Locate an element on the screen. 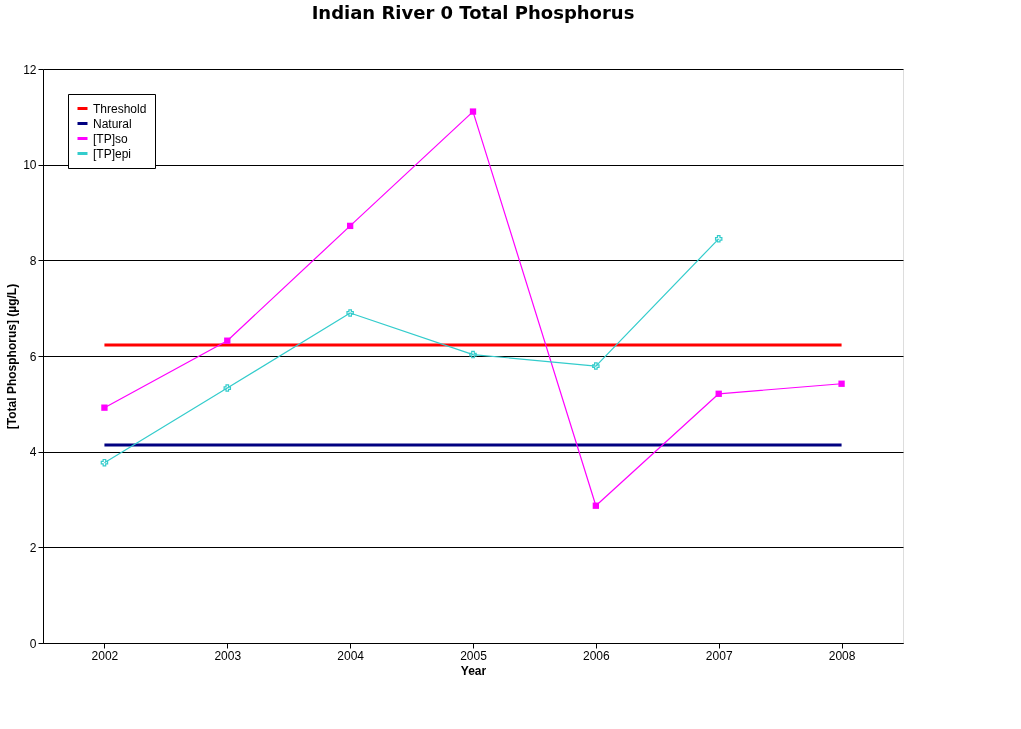  x-tick-label: 2008 is located at coordinates (842, 655).